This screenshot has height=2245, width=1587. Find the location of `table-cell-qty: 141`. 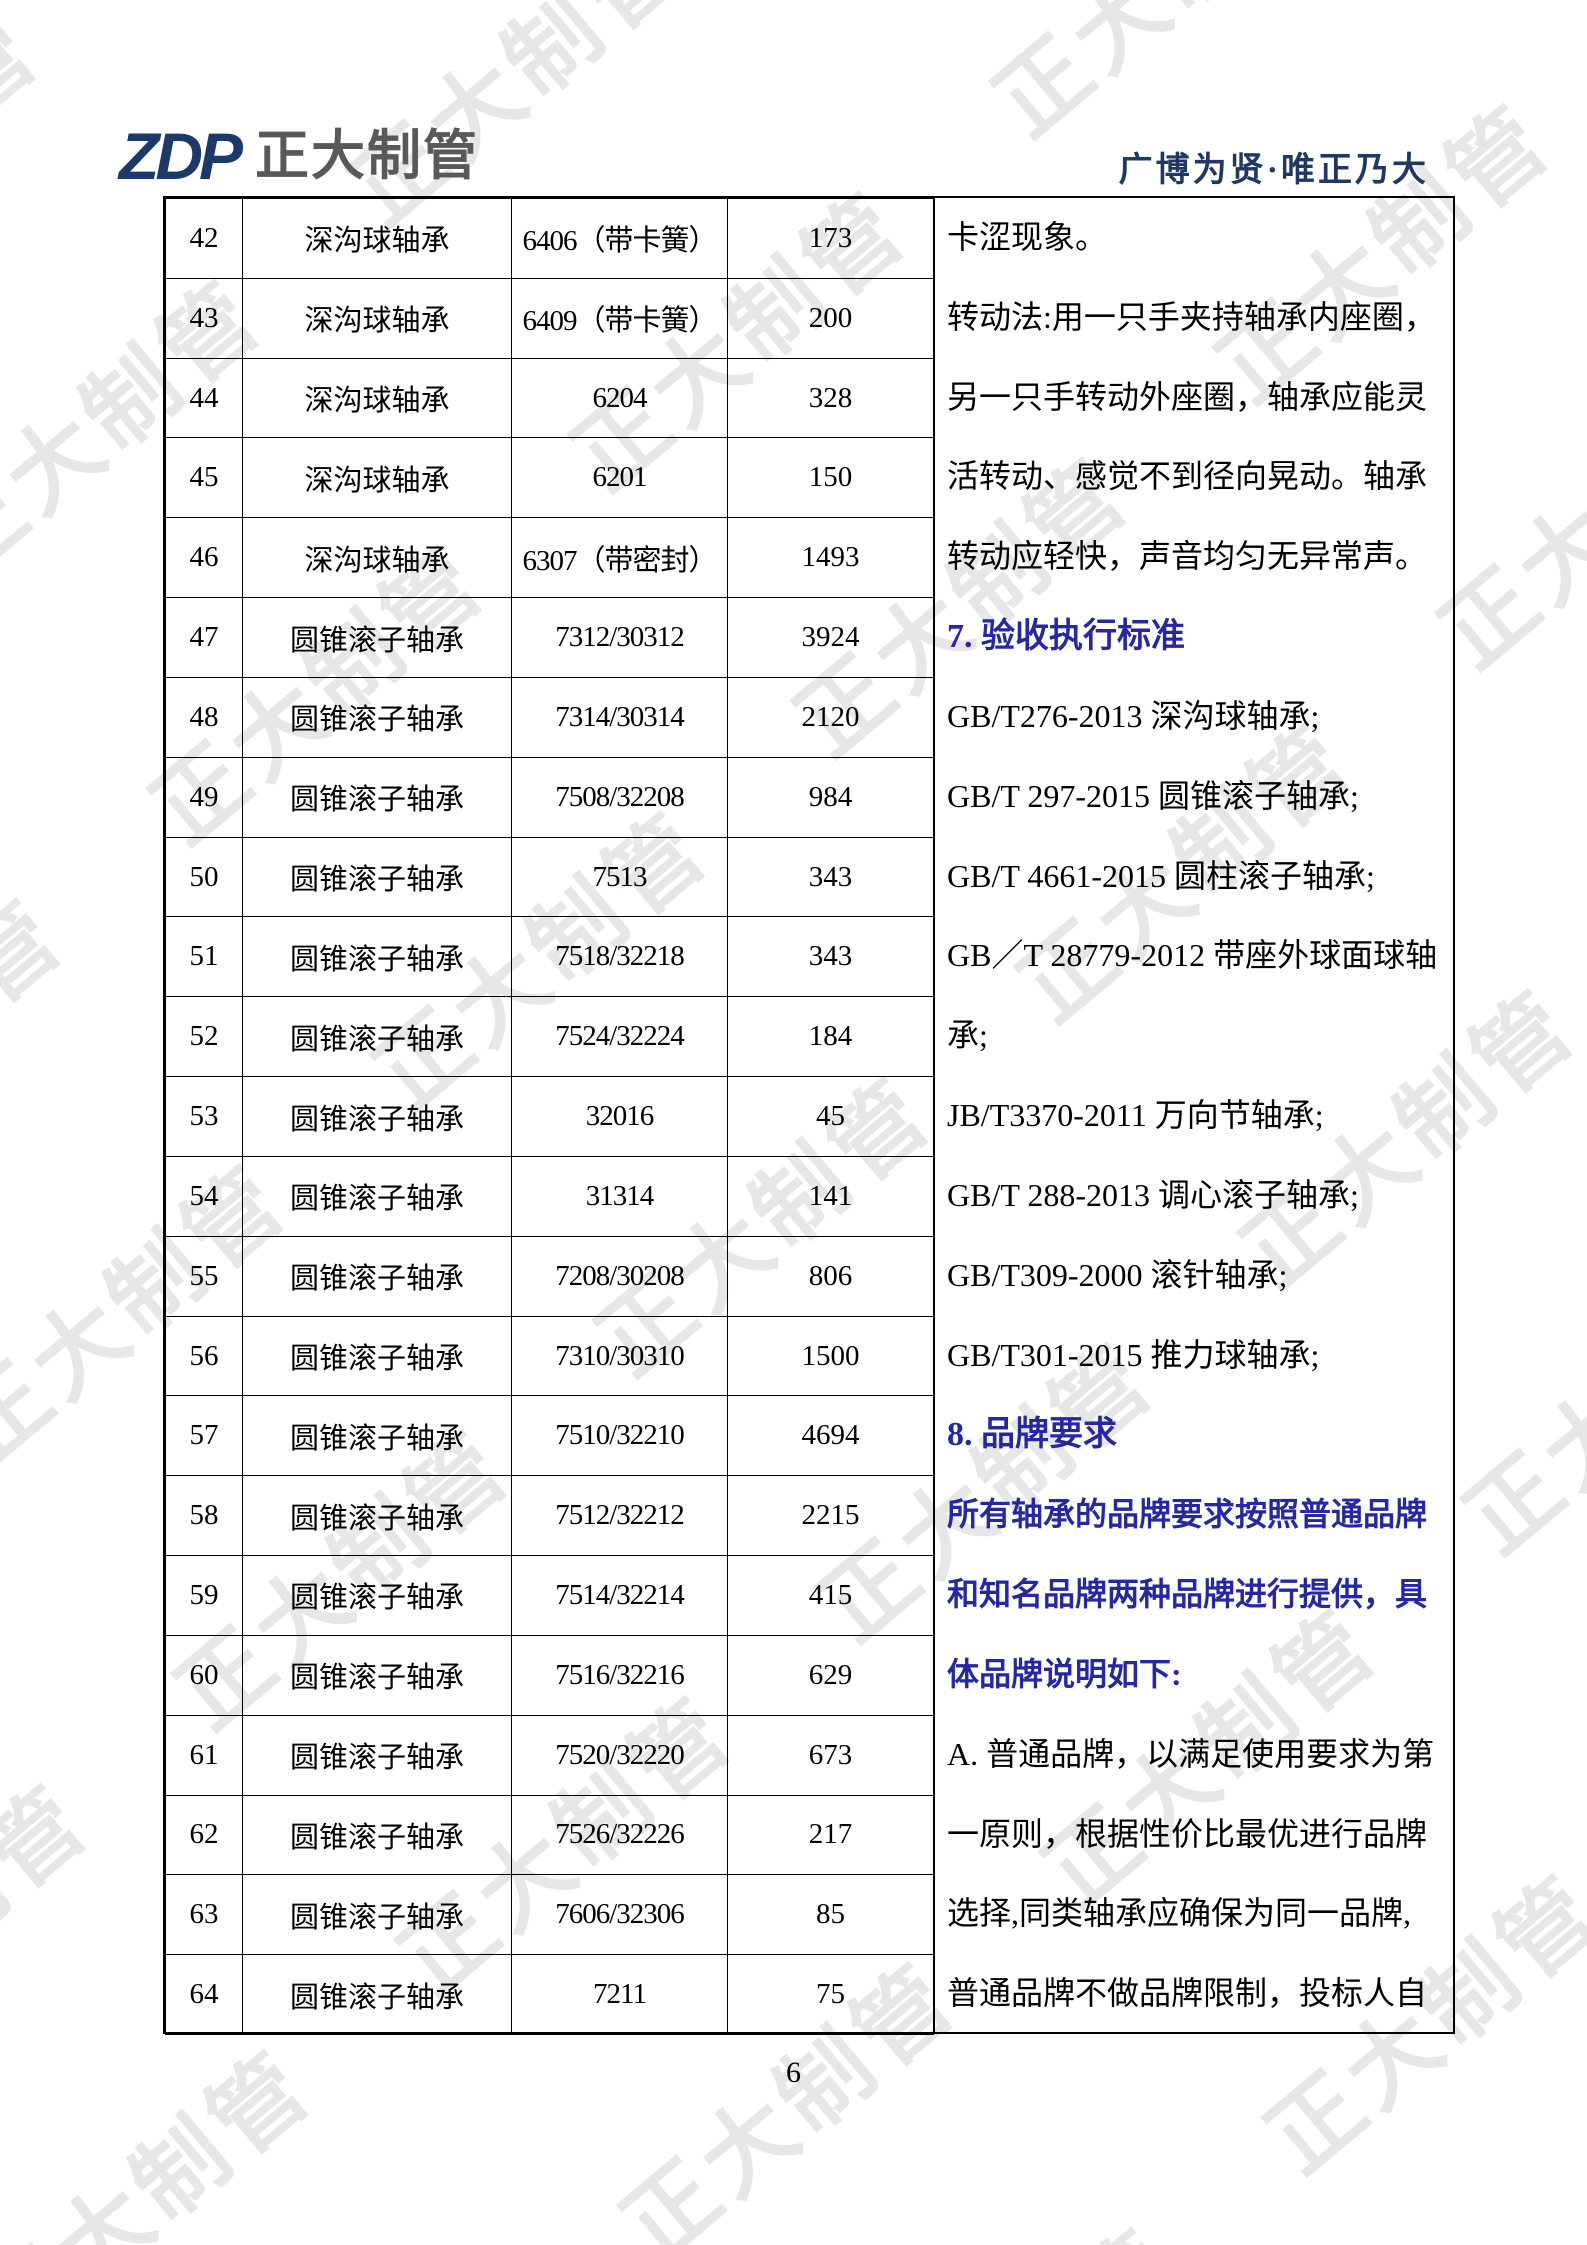

table-cell-qty: 141 is located at coordinates (830, 1196).